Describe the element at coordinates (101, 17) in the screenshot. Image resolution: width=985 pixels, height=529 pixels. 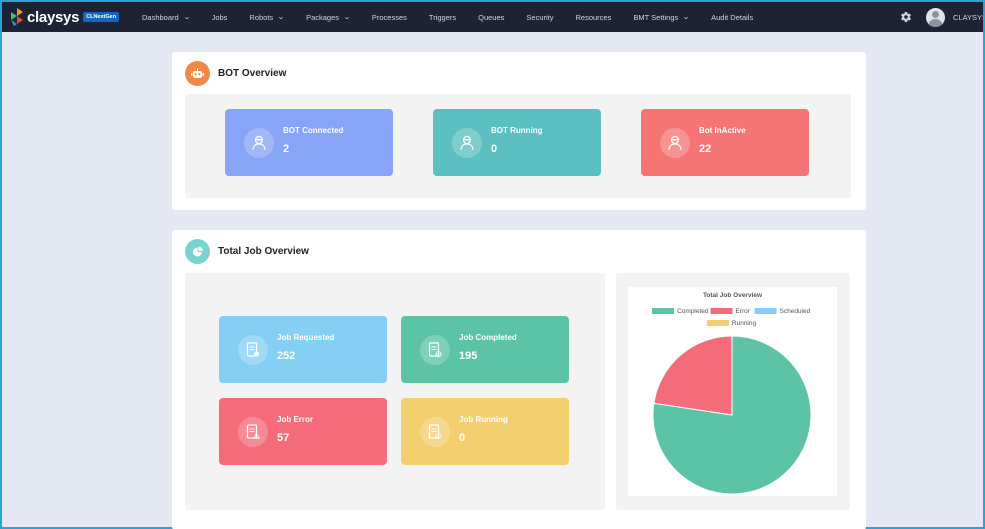
I see `brand-badge: CLNextGen` at that location.